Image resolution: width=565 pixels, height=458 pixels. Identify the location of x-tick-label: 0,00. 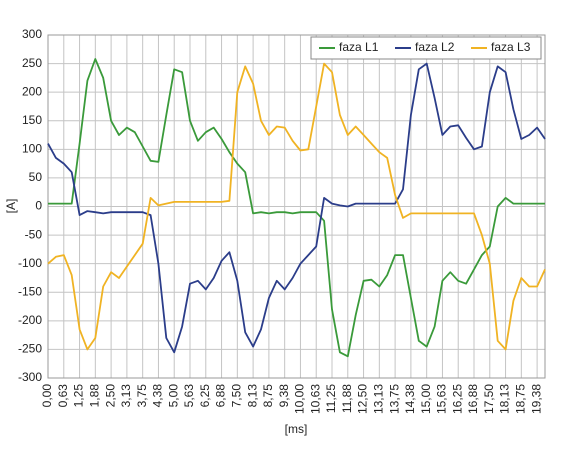
(47, 396).